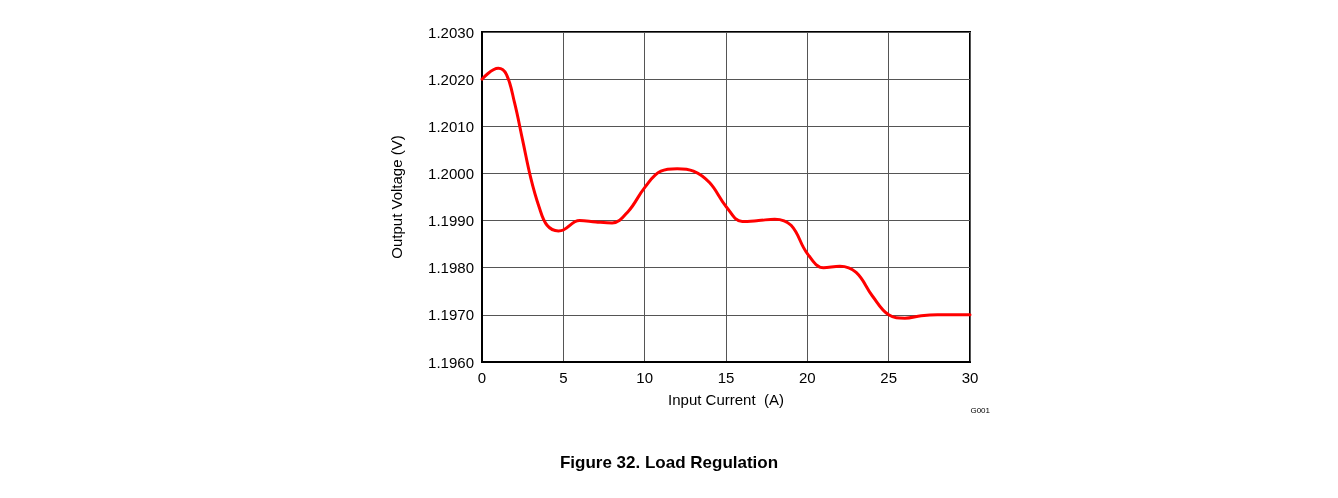 This screenshot has height=498, width=1338. Describe the element at coordinates (451, 173) in the screenshot. I see `y-tick-label: 1.2000` at that location.